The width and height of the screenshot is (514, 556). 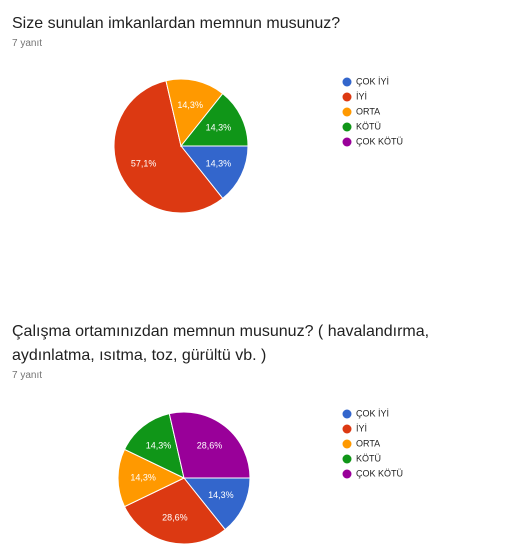 I want to click on slice-label: 57,1%, so click(x=144, y=163).